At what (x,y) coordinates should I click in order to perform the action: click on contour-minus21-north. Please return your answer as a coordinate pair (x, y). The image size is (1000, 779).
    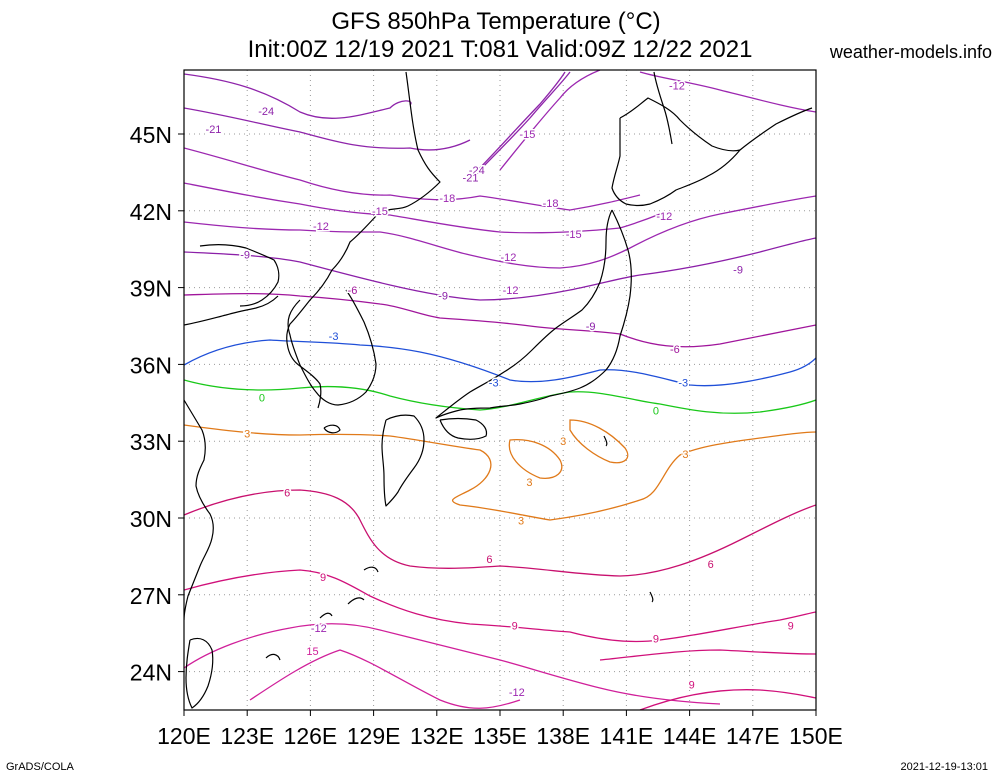
    Looking at the image, I should click on (520, 126).